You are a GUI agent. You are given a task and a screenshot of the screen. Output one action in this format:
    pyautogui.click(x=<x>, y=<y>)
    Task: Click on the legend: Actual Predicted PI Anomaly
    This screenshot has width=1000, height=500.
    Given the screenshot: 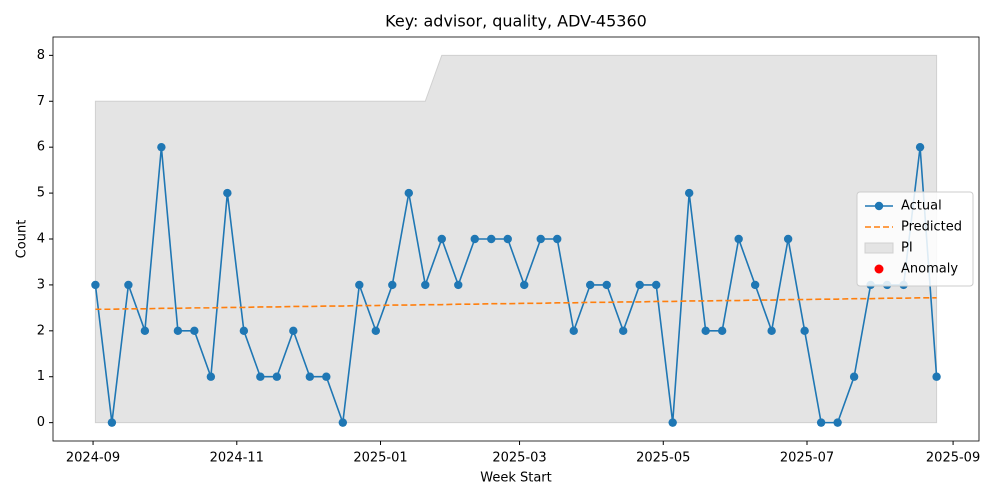 What is the action you would take?
    pyautogui.click(x=915, y=239)
    